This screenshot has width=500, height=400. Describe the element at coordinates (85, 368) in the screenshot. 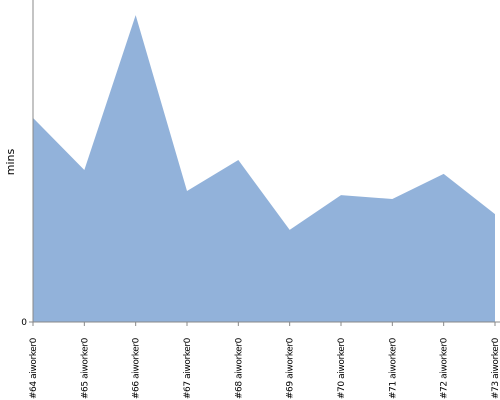

I see `x-tick-label: #65 aiworker0` at that location.